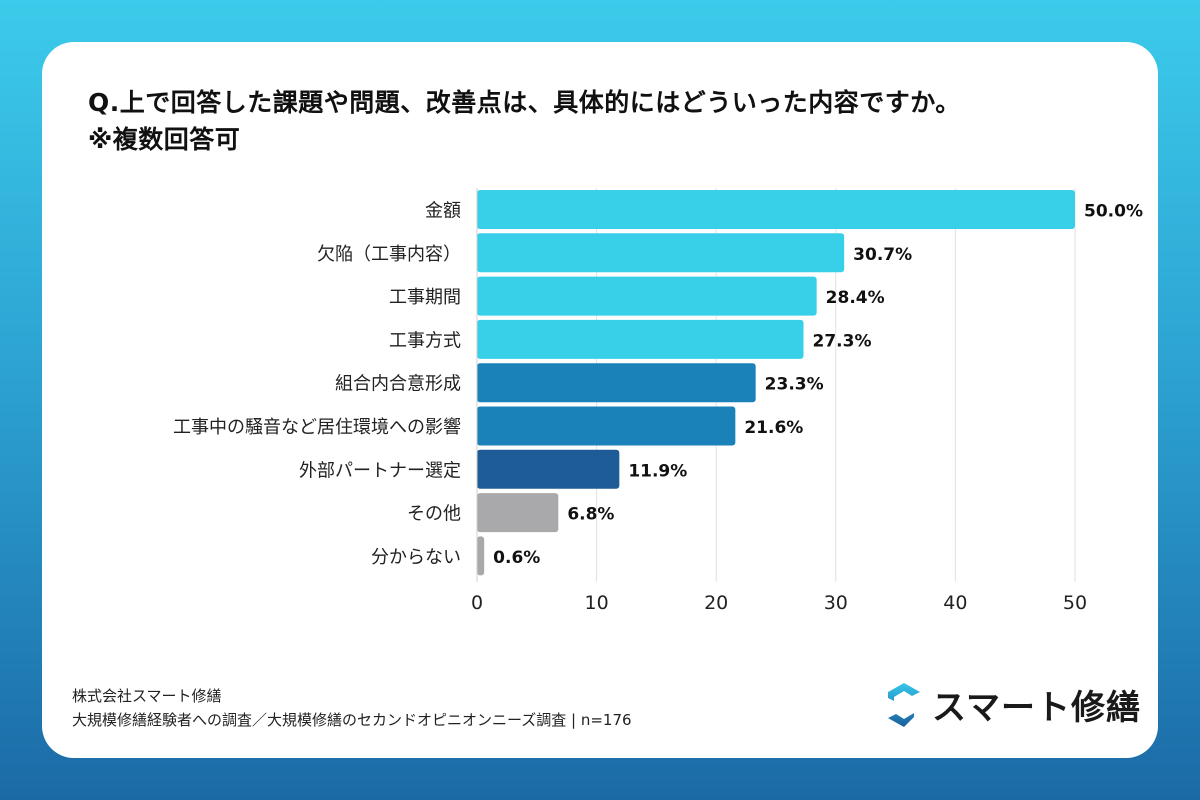  Describe the element at coordinates (794, 385) in the screenshot. I see `data-label: 23.3%` at that location.